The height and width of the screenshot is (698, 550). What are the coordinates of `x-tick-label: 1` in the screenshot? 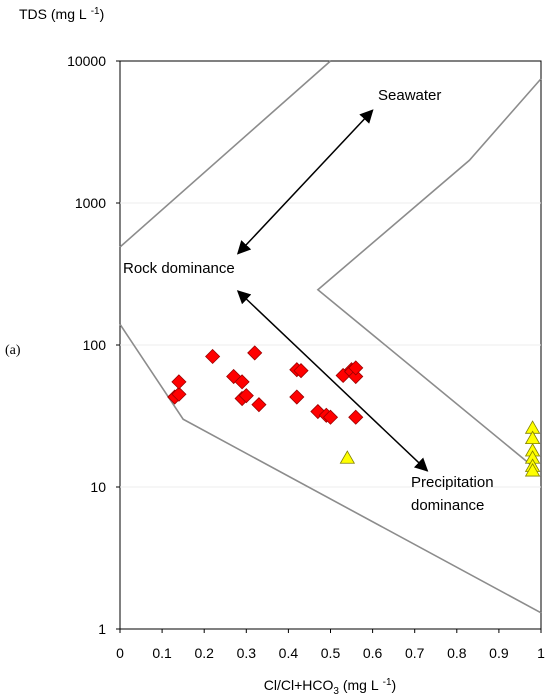 It's located at (541, 653).